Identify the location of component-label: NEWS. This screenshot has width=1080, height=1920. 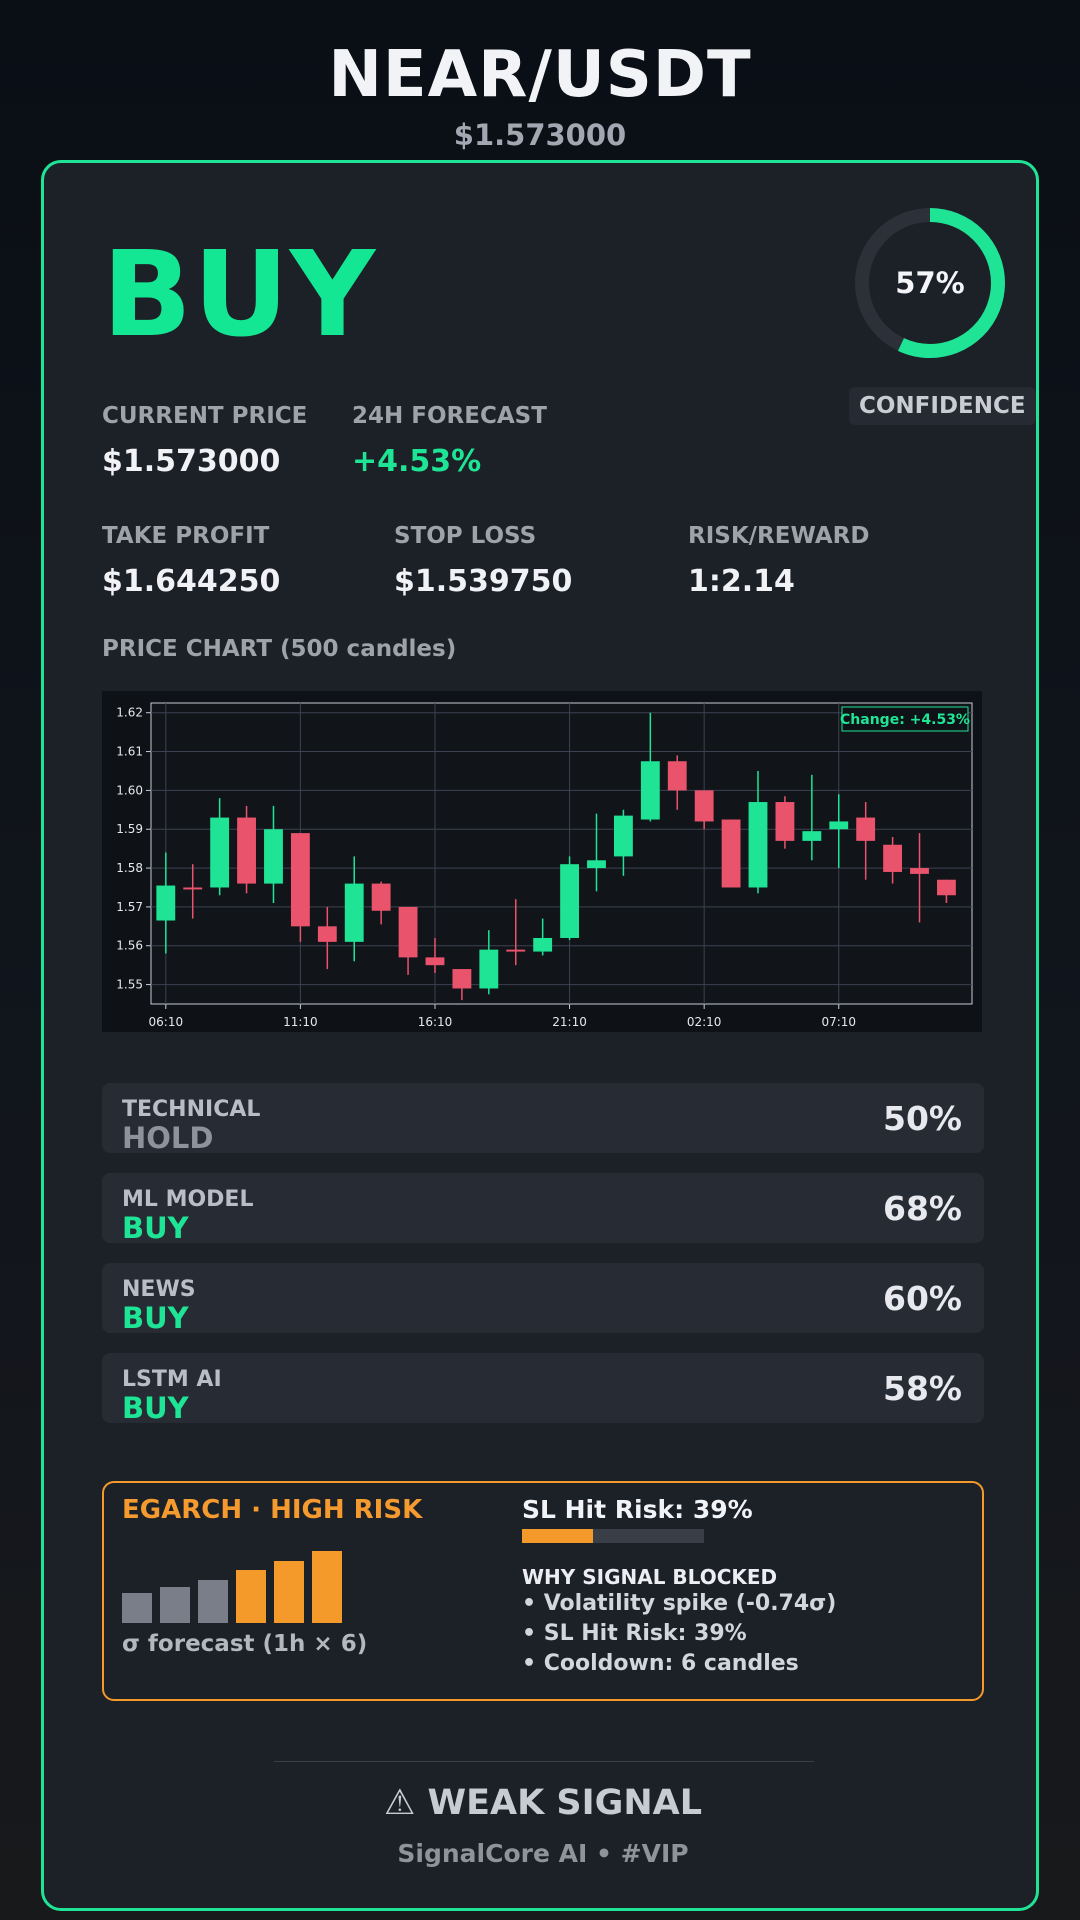
(159, 1289).